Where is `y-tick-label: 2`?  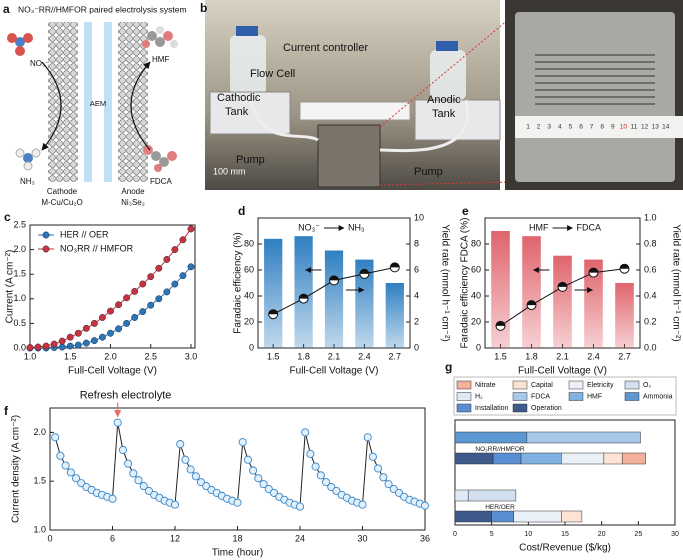 y-tick-label: 2 is located at coordinates (416, 321).